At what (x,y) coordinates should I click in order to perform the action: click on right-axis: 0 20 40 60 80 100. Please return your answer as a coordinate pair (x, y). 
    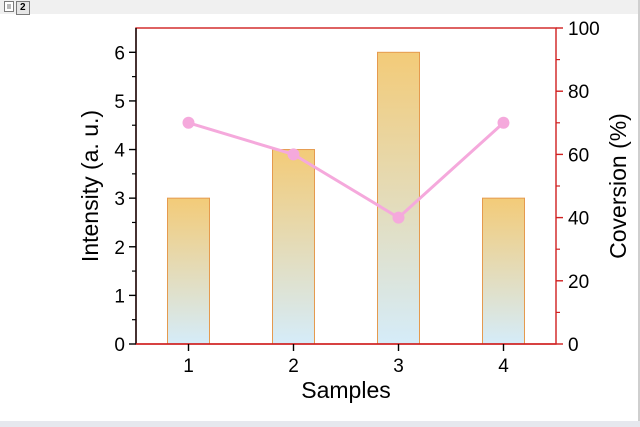
    Looking at the image, I should click on (578, 187).